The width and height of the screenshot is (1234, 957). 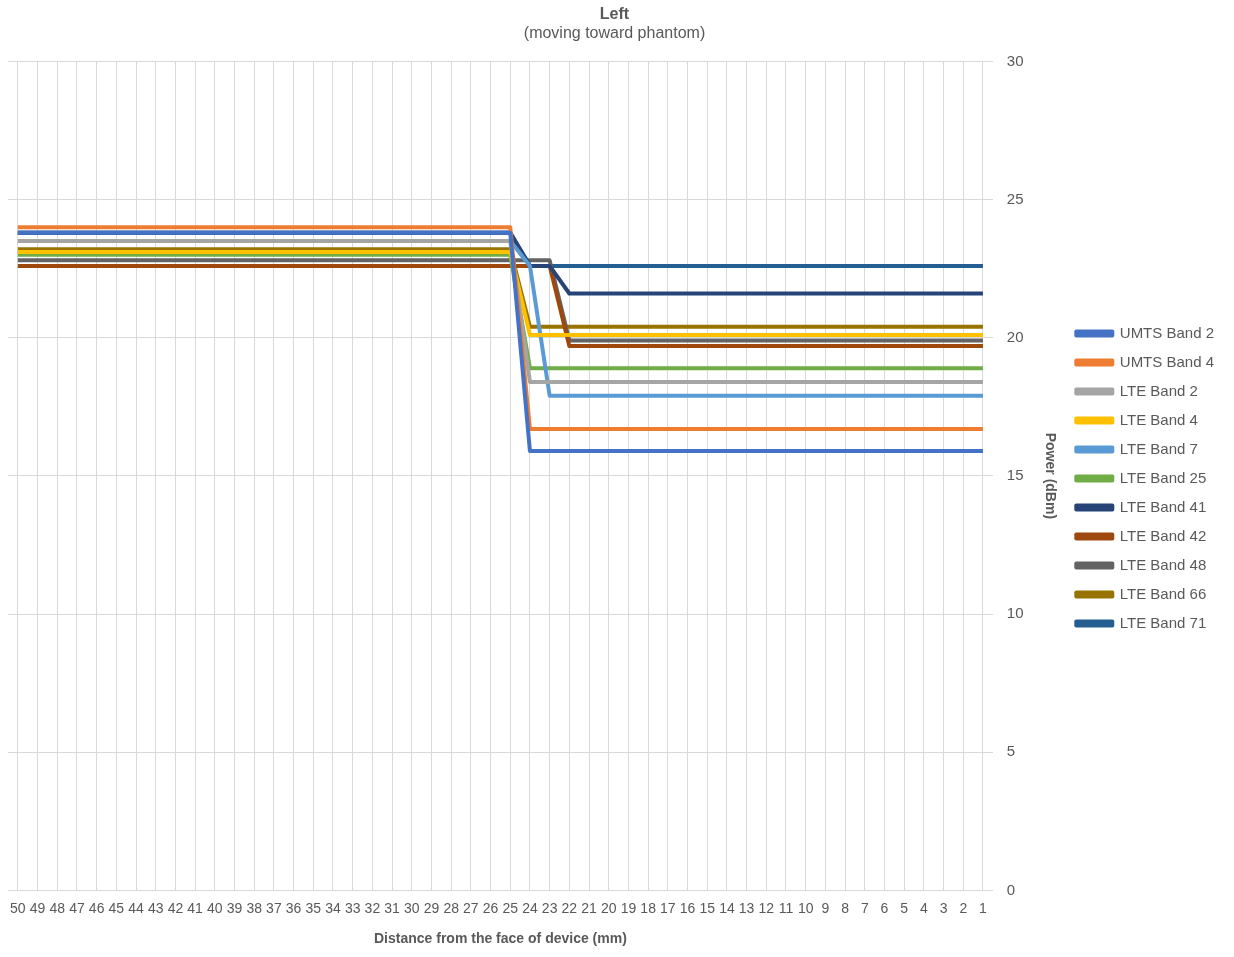 What do you see at coordinates (274, 907) in the screenshot?
I see `x-tick-label: 37` at bounding box center [274, 907].